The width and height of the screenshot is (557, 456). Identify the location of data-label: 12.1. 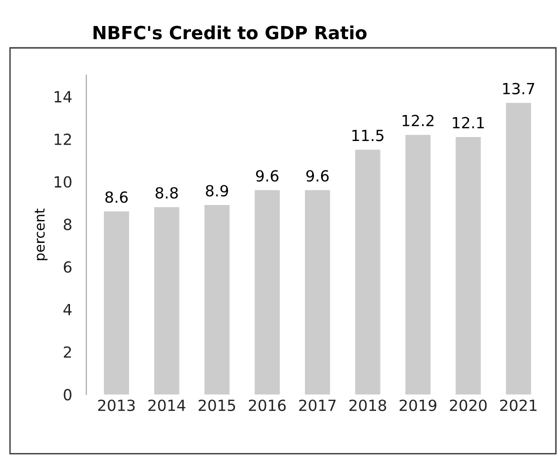
(468, 122).